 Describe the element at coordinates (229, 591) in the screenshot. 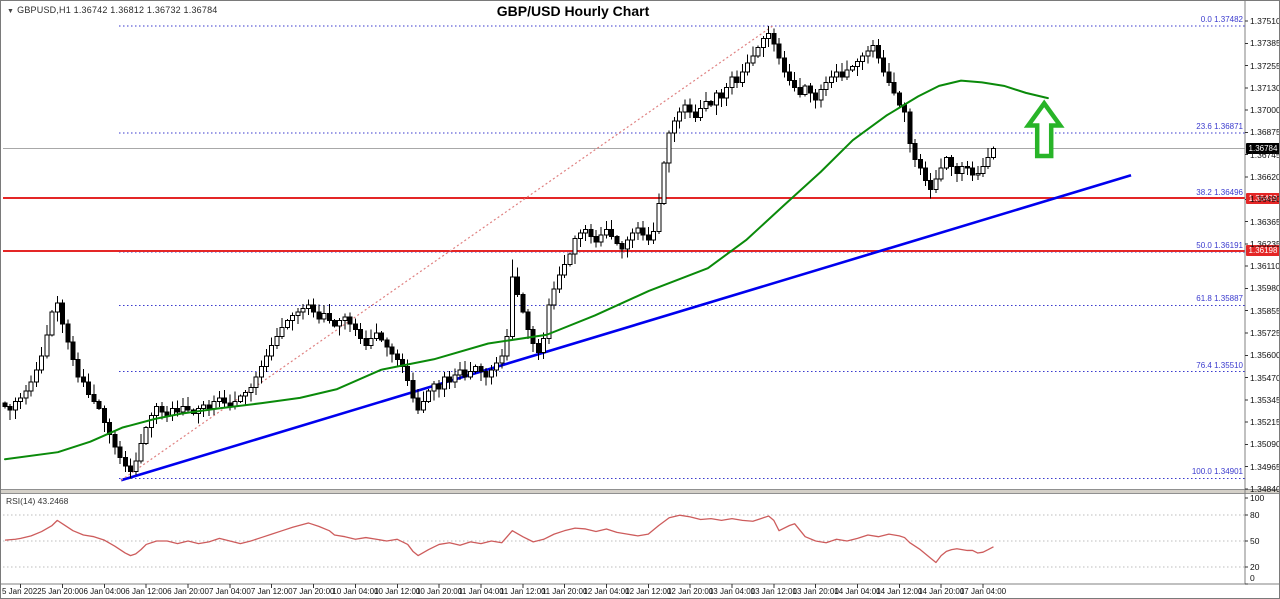

I see `time-axis-label: 7 Jan 04:00` at that location.